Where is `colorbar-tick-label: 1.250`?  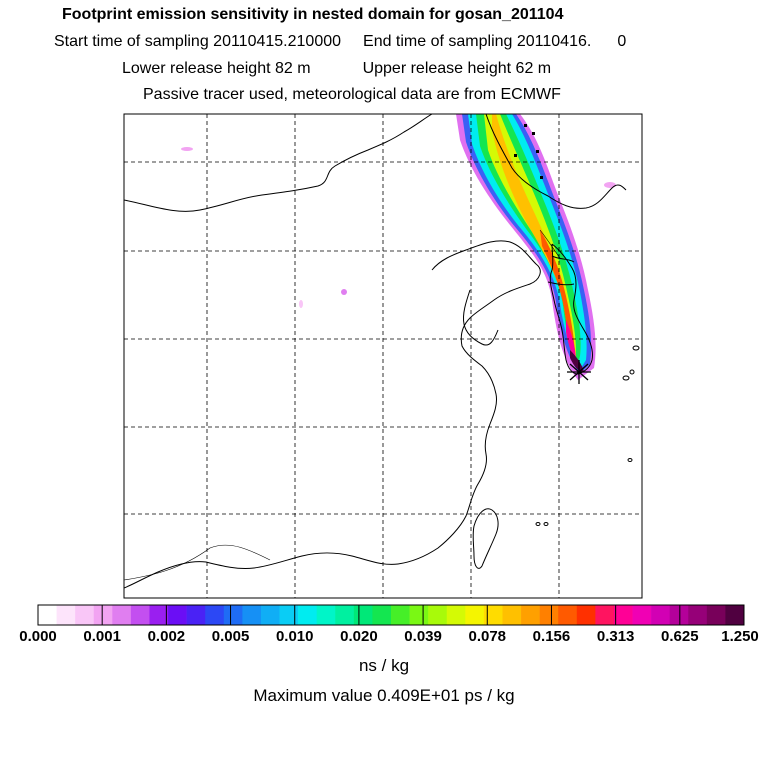
colorbar-tick-label: 1.250 is located at coordinates (740, 636).